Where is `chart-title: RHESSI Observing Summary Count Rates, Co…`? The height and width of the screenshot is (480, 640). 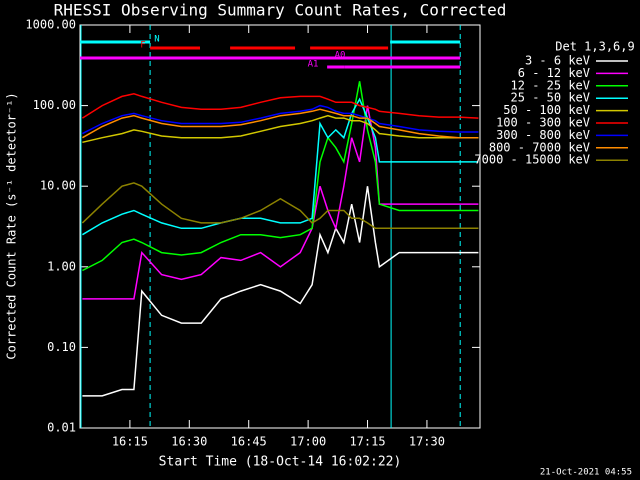
chart-title: RHESSI Observing Summary Count Rates, Co… is located at coordinates (280, 10).